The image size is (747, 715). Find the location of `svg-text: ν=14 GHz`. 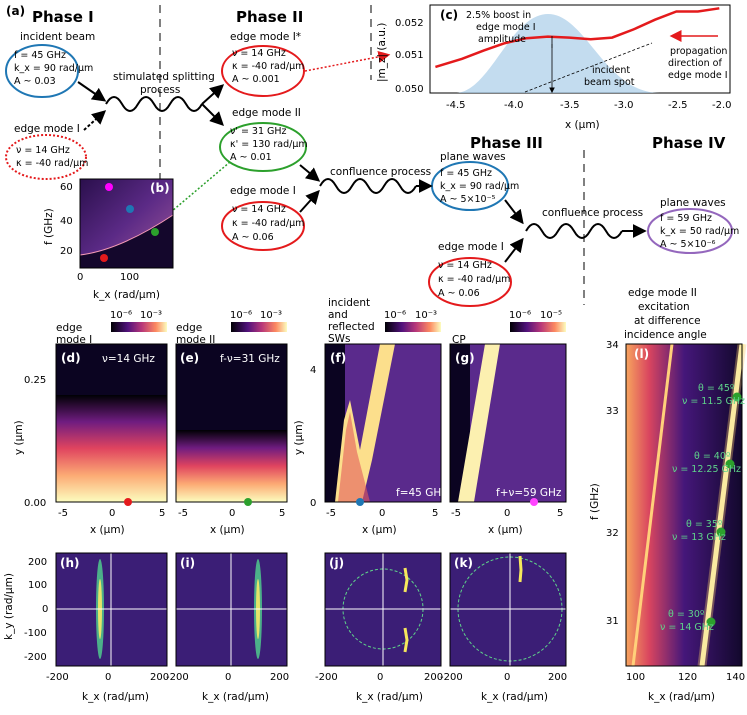

svg-text: ν=14 GHz is located at coordinates (128, 359).